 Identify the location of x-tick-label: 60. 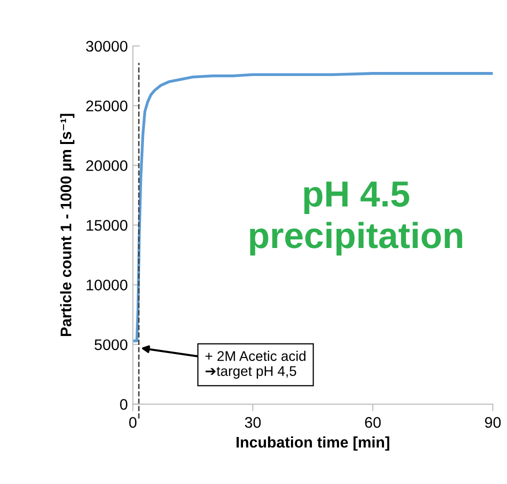
(373, 422).